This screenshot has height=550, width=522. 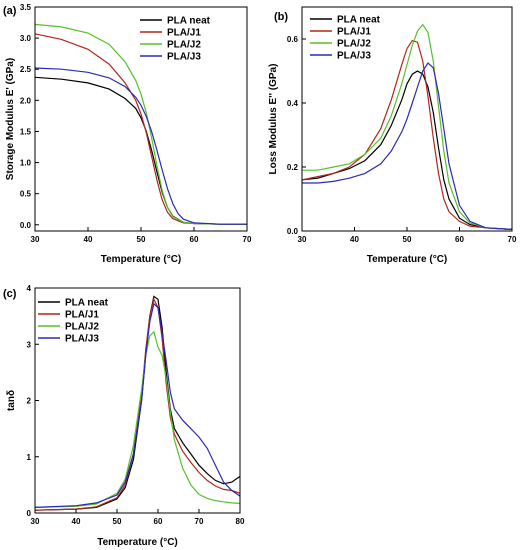 I want to click on y-axis-title: Loss Modulus E'' (GPa), so click(x=273, y=119).